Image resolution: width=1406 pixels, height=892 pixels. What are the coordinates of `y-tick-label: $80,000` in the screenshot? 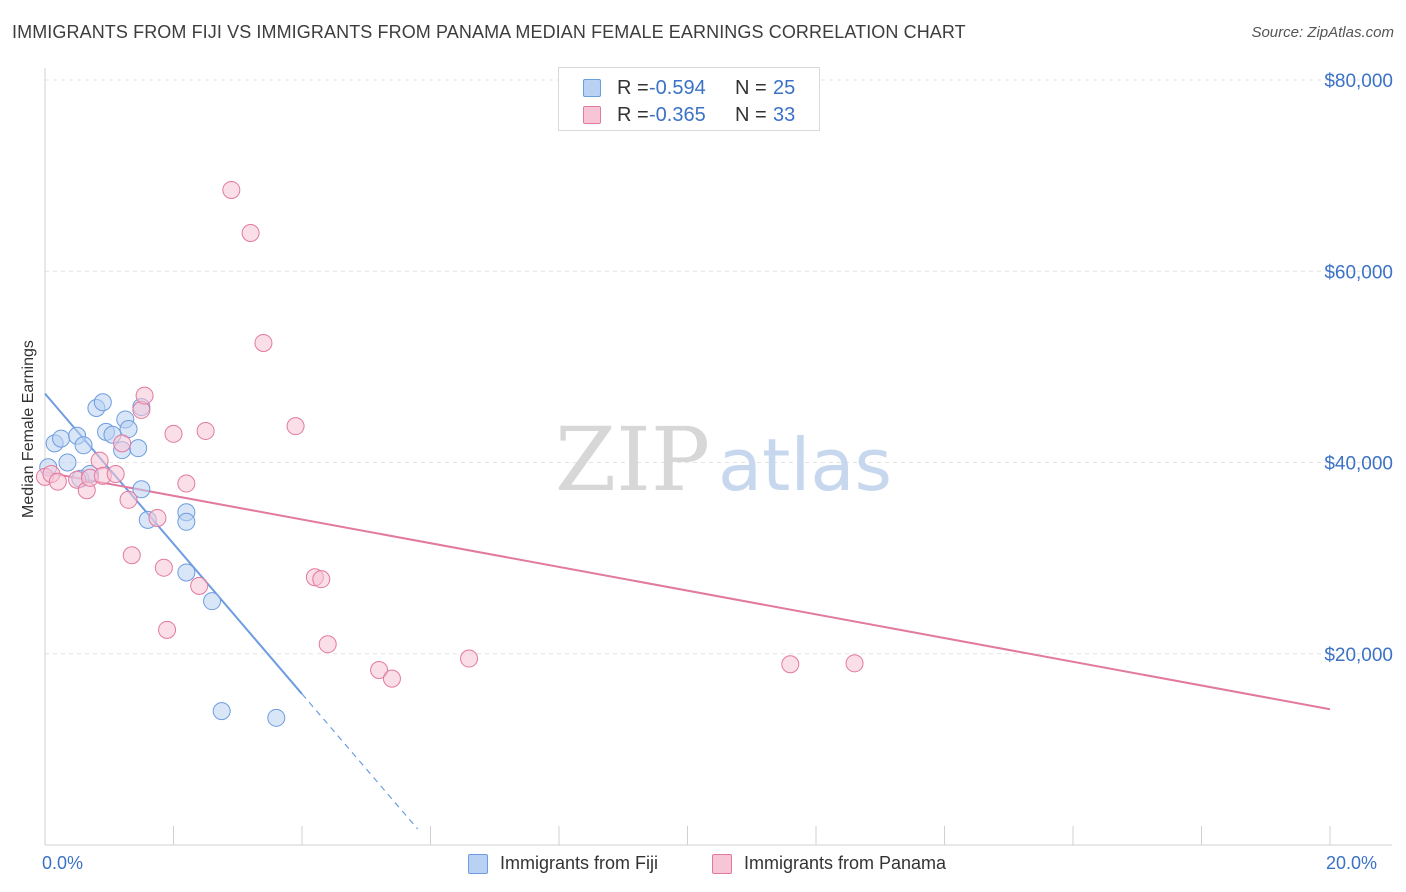 It's located at (1358, 81).